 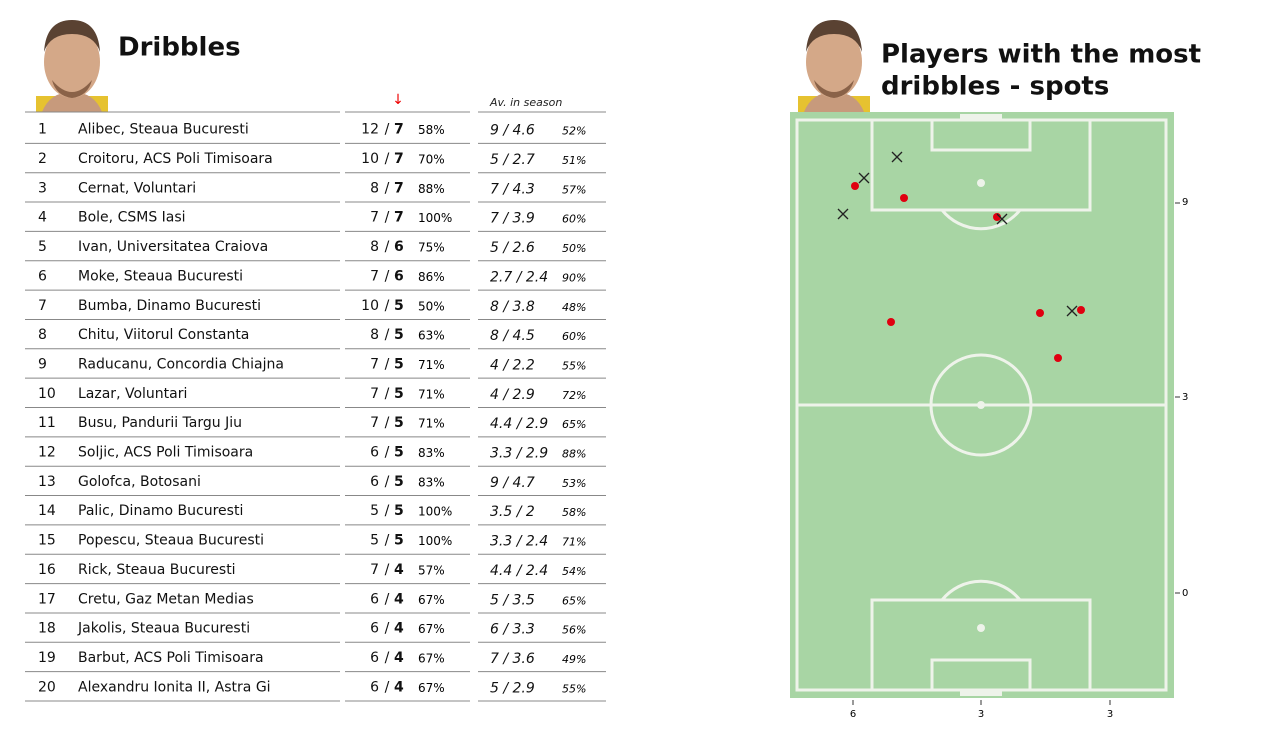 What do you see at coordinates (519, 424) in the screenshot?
I see `season-average: 4.4 / 2.9` at bounding box center [519, 424].